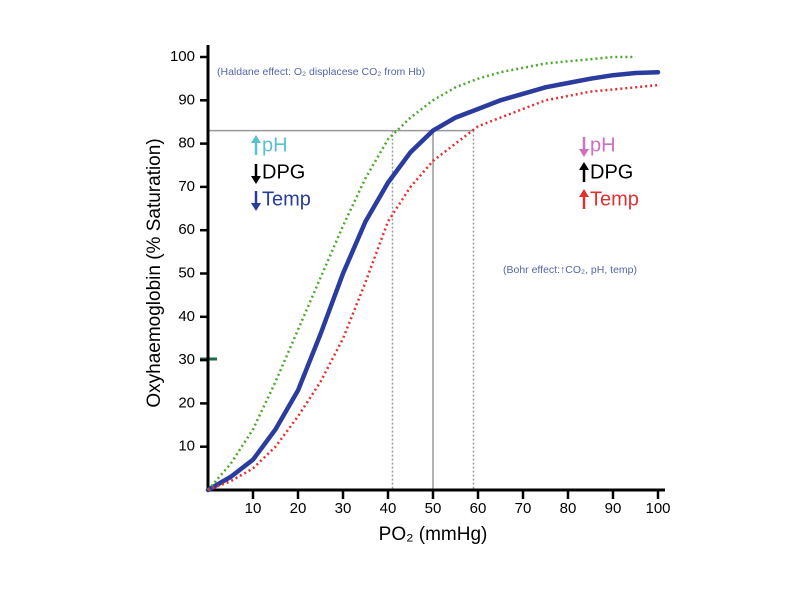 Image resolution: width=800 pixels, height=600 pixels. What do you see at coordinates (613, 508) in the screenshot?
I see `x-tick-label: 90` at bounding box center [613, 508].